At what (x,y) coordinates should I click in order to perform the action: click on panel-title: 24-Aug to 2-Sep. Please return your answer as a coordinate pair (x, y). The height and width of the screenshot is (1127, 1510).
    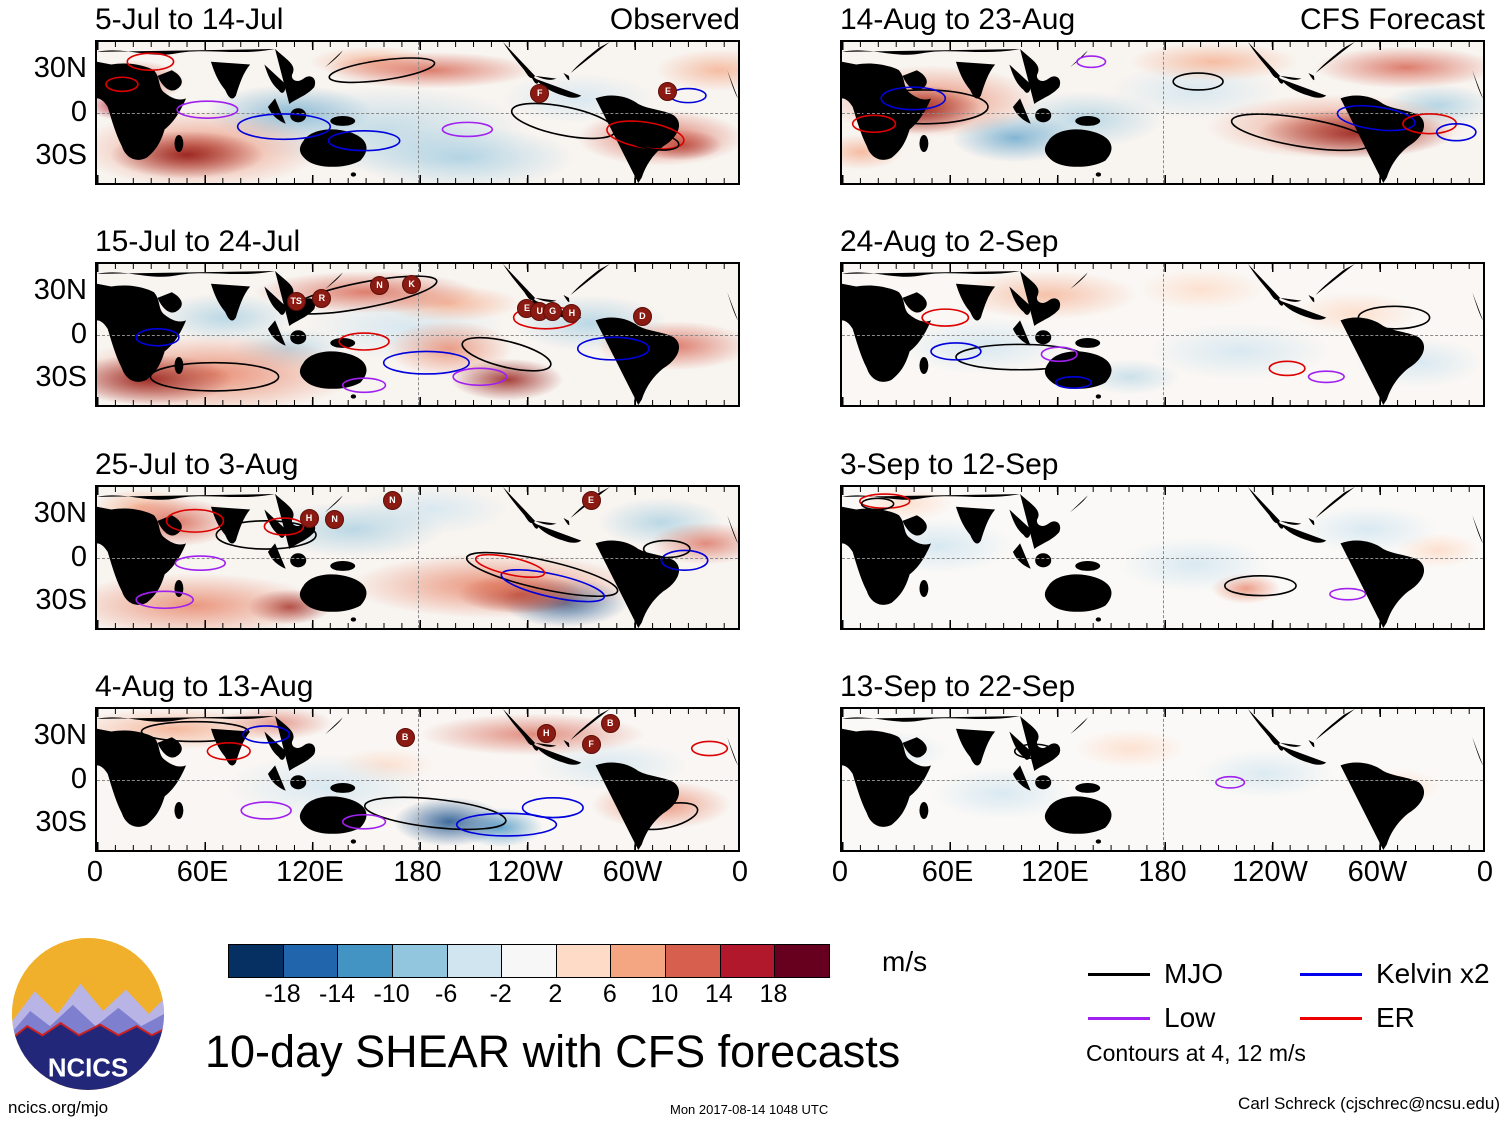
    Looking at the image, I should click on (949, 241).